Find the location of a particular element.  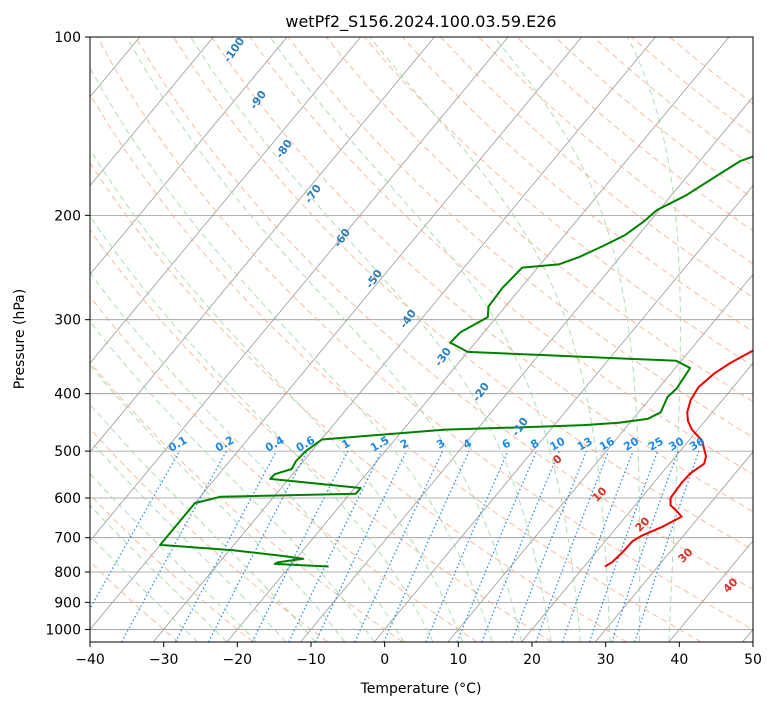

y-axis-label: Pressure (hPa) is located at coordinates (20, 339).